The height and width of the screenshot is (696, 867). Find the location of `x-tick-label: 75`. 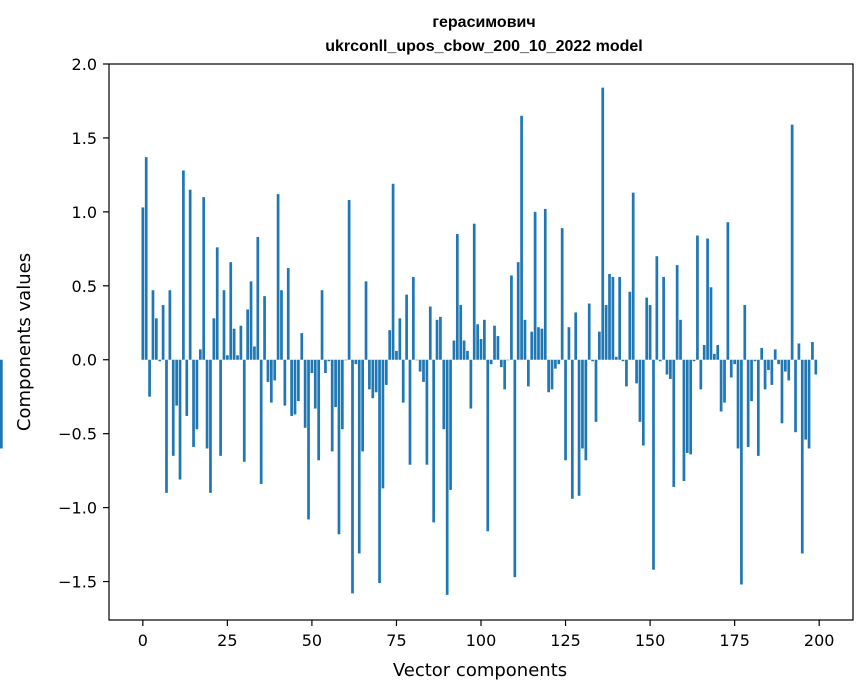

x-tick-label: 75 is located at coordinates (396, 640).